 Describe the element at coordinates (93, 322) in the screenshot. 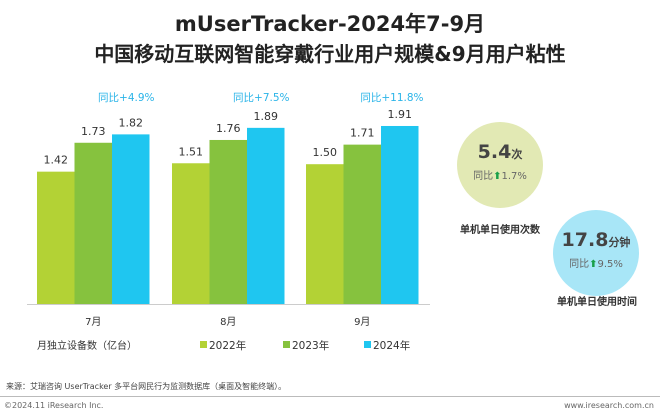

I see `x-tick-label: 7月` at that location.